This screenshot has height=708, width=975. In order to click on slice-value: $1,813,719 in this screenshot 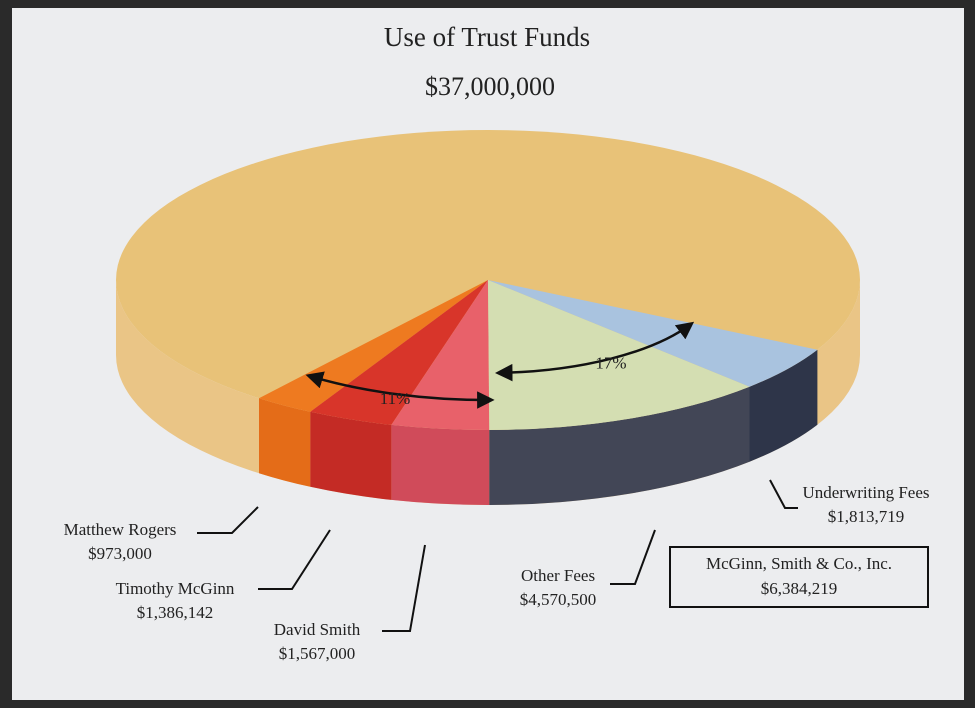, I will do `click(866, 516)`.